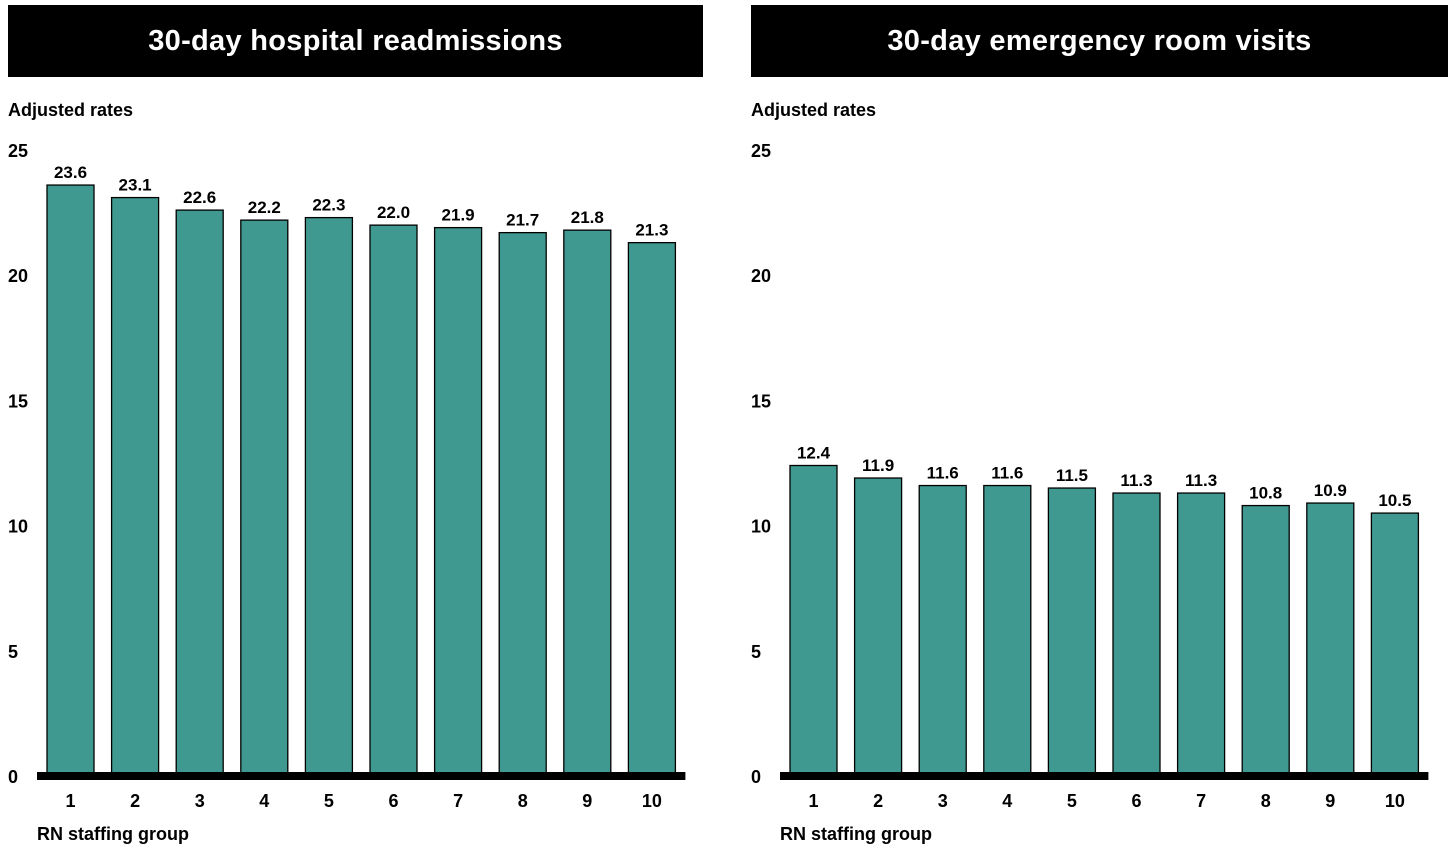  What do you see at coordinates (328, 205) in the screenshot?
I see `bar-value-label: 22.3` at bounding box center [328, 205].